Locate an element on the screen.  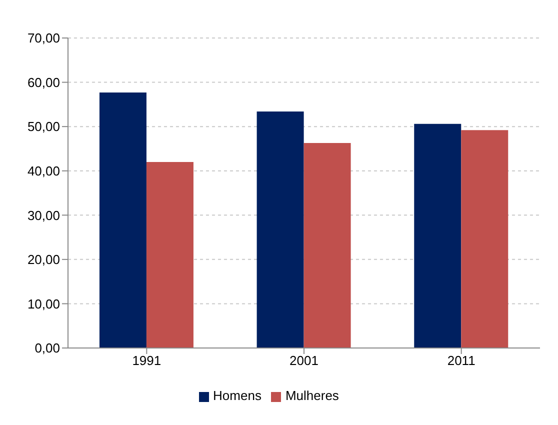
y-tick-label: 40,00 is located at coordinates (43, 170).